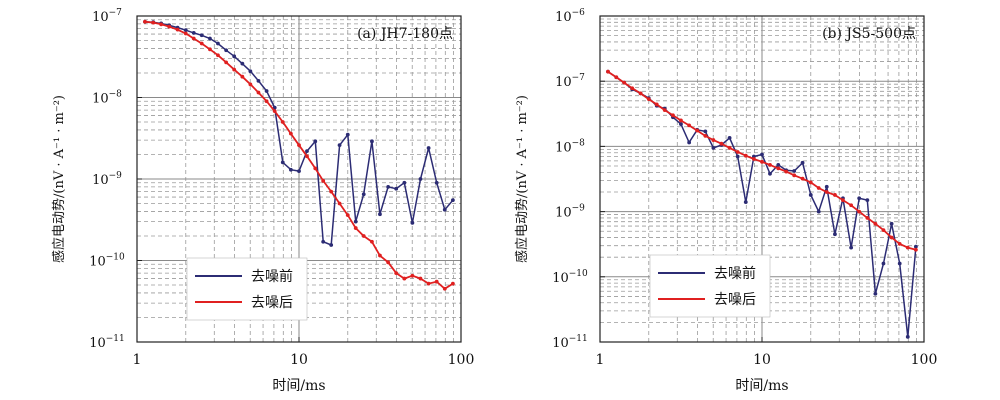 The width and height of the screenshot is (1000, 400). Describe the element at coordinates (107, 342) in the screenshot. I see `y-tick-label: 10⁻¹¹` at that location.